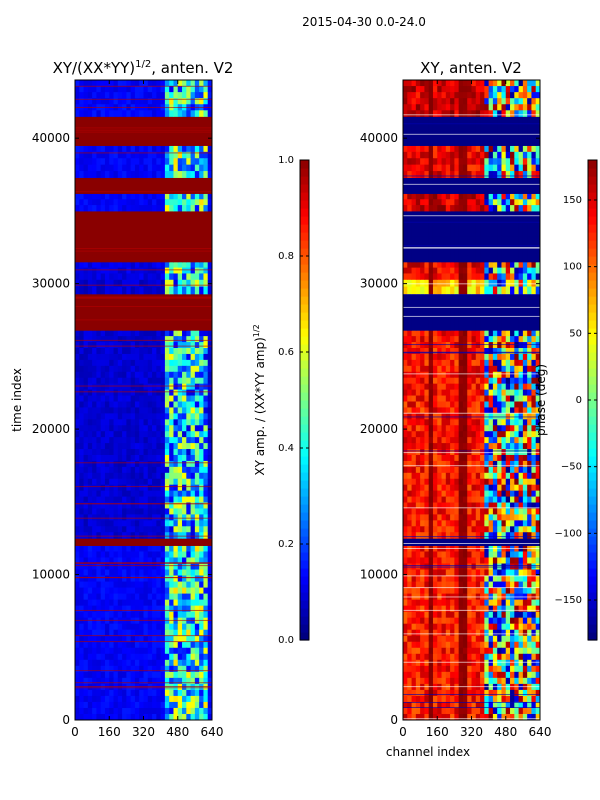  I want to click on x-tick-label: 160, so click(109, 732).